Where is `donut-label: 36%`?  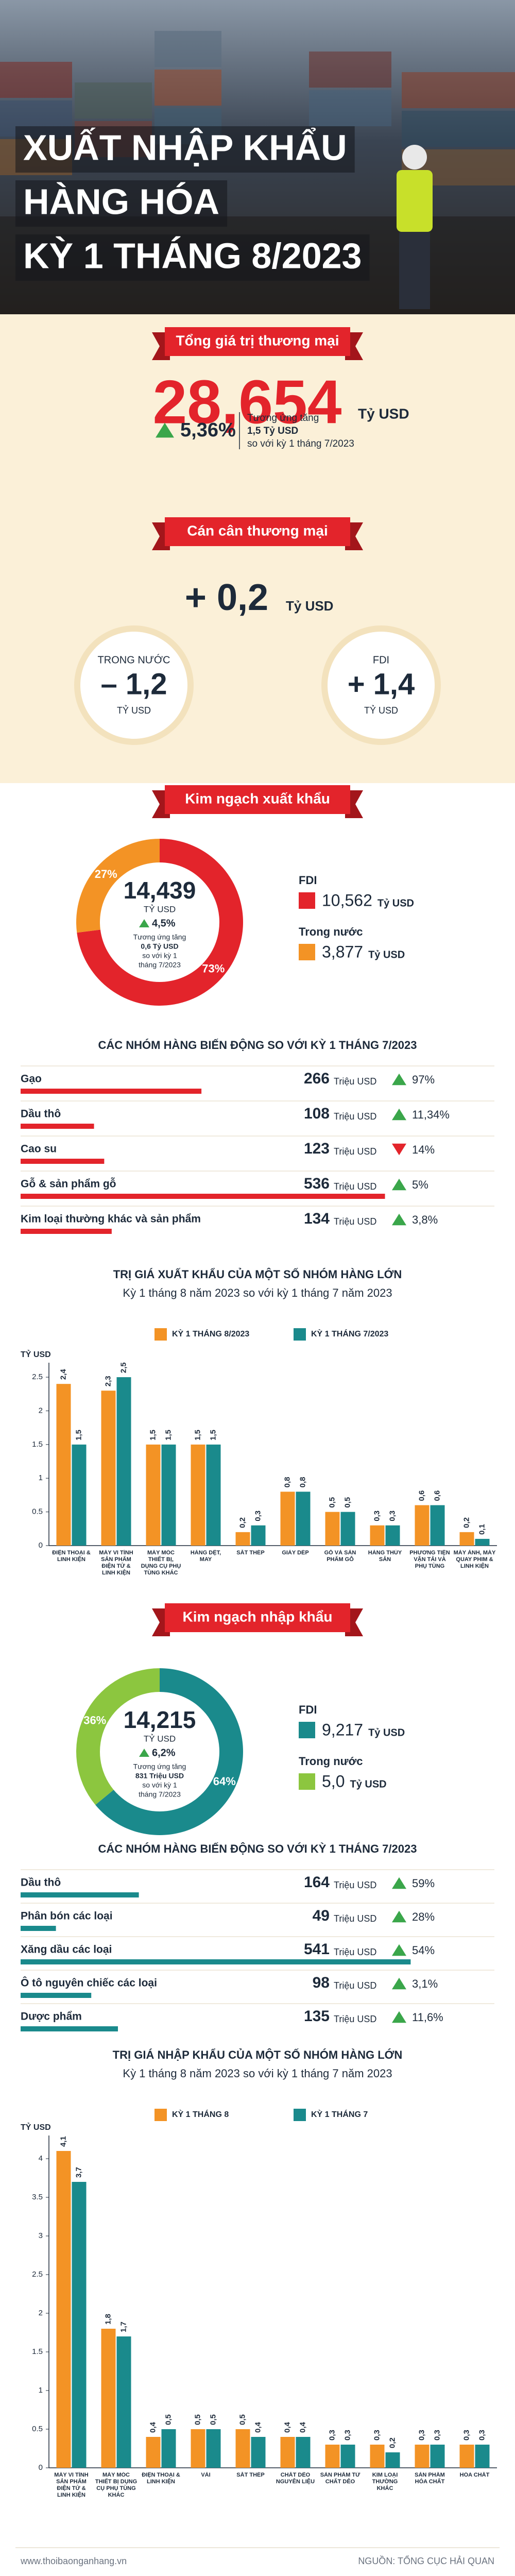 donut-label: 36% is located at coordinates (95, 1720).